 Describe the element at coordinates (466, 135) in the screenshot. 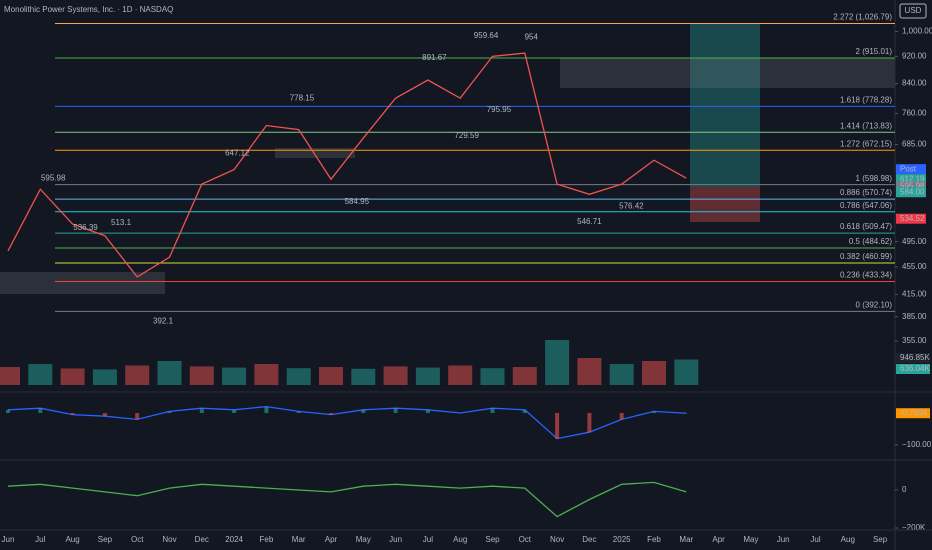

I see `price-annotation: 729.59` at that location.